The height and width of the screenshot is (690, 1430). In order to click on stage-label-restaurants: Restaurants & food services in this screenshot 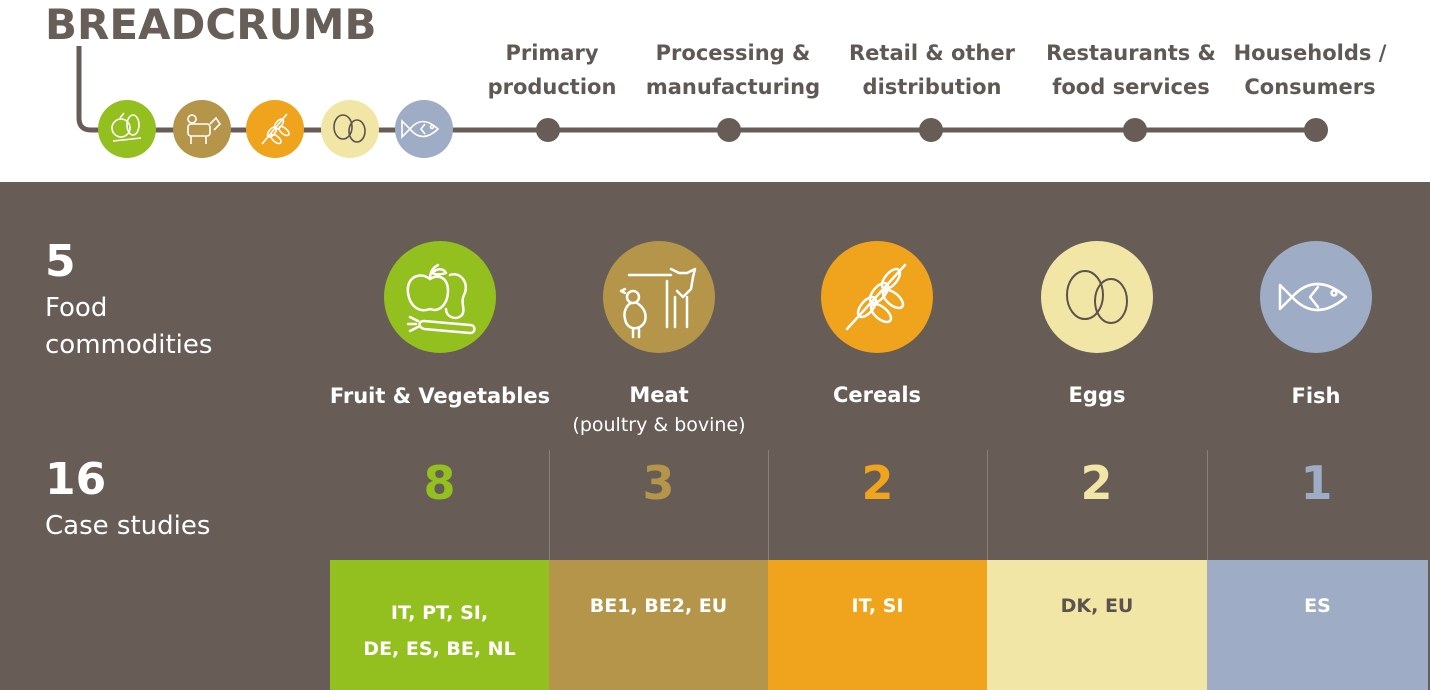, I will do `click(1131, 70)`.